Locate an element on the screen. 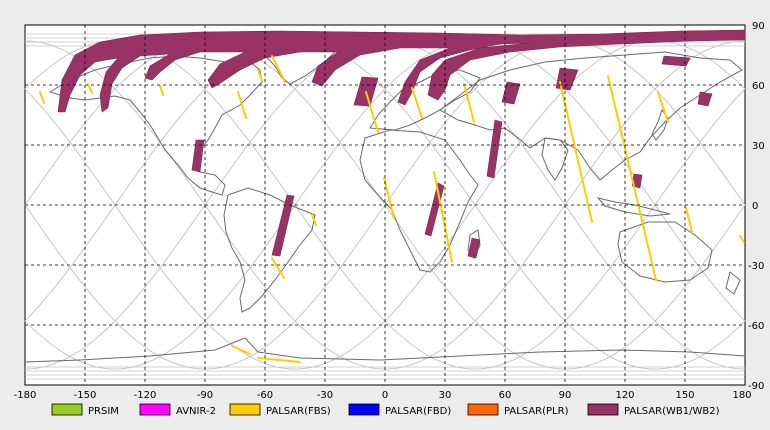  x-tick-label: -60 is located at coordinates (265, 395).